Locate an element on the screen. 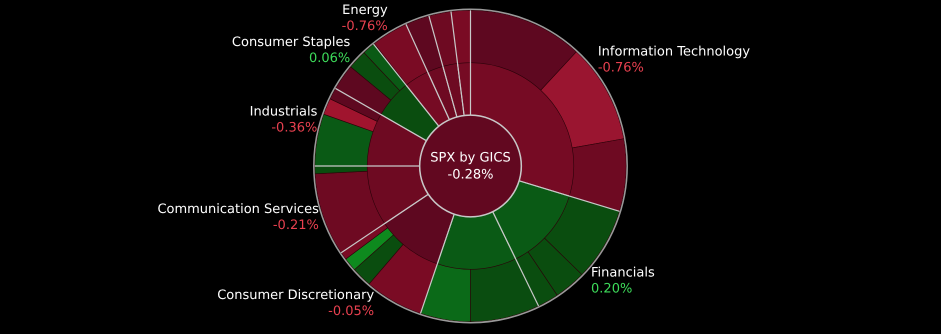  slice-label: Consumer Staples is located at coordinates (291, 42).